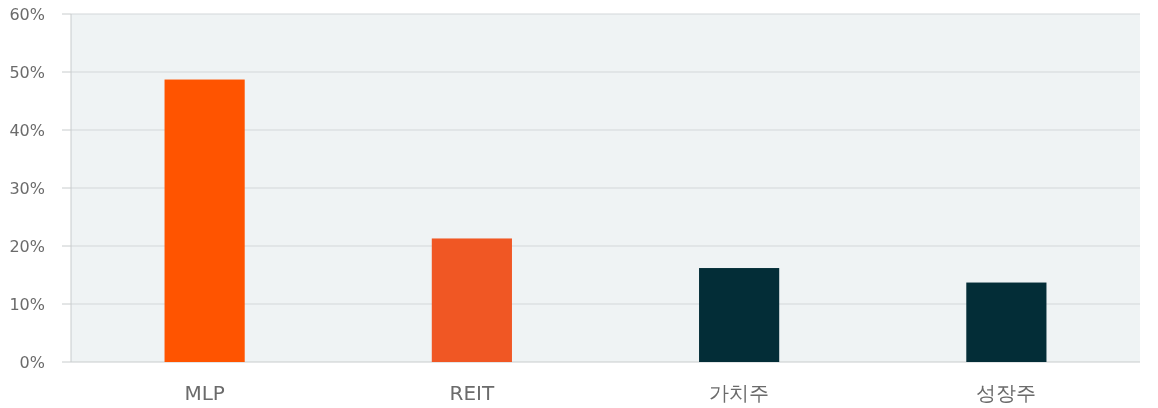  Describe the element at coordinates (1006, 393) in the screenshot. I see `x-tick-label: 성장주` at that location.